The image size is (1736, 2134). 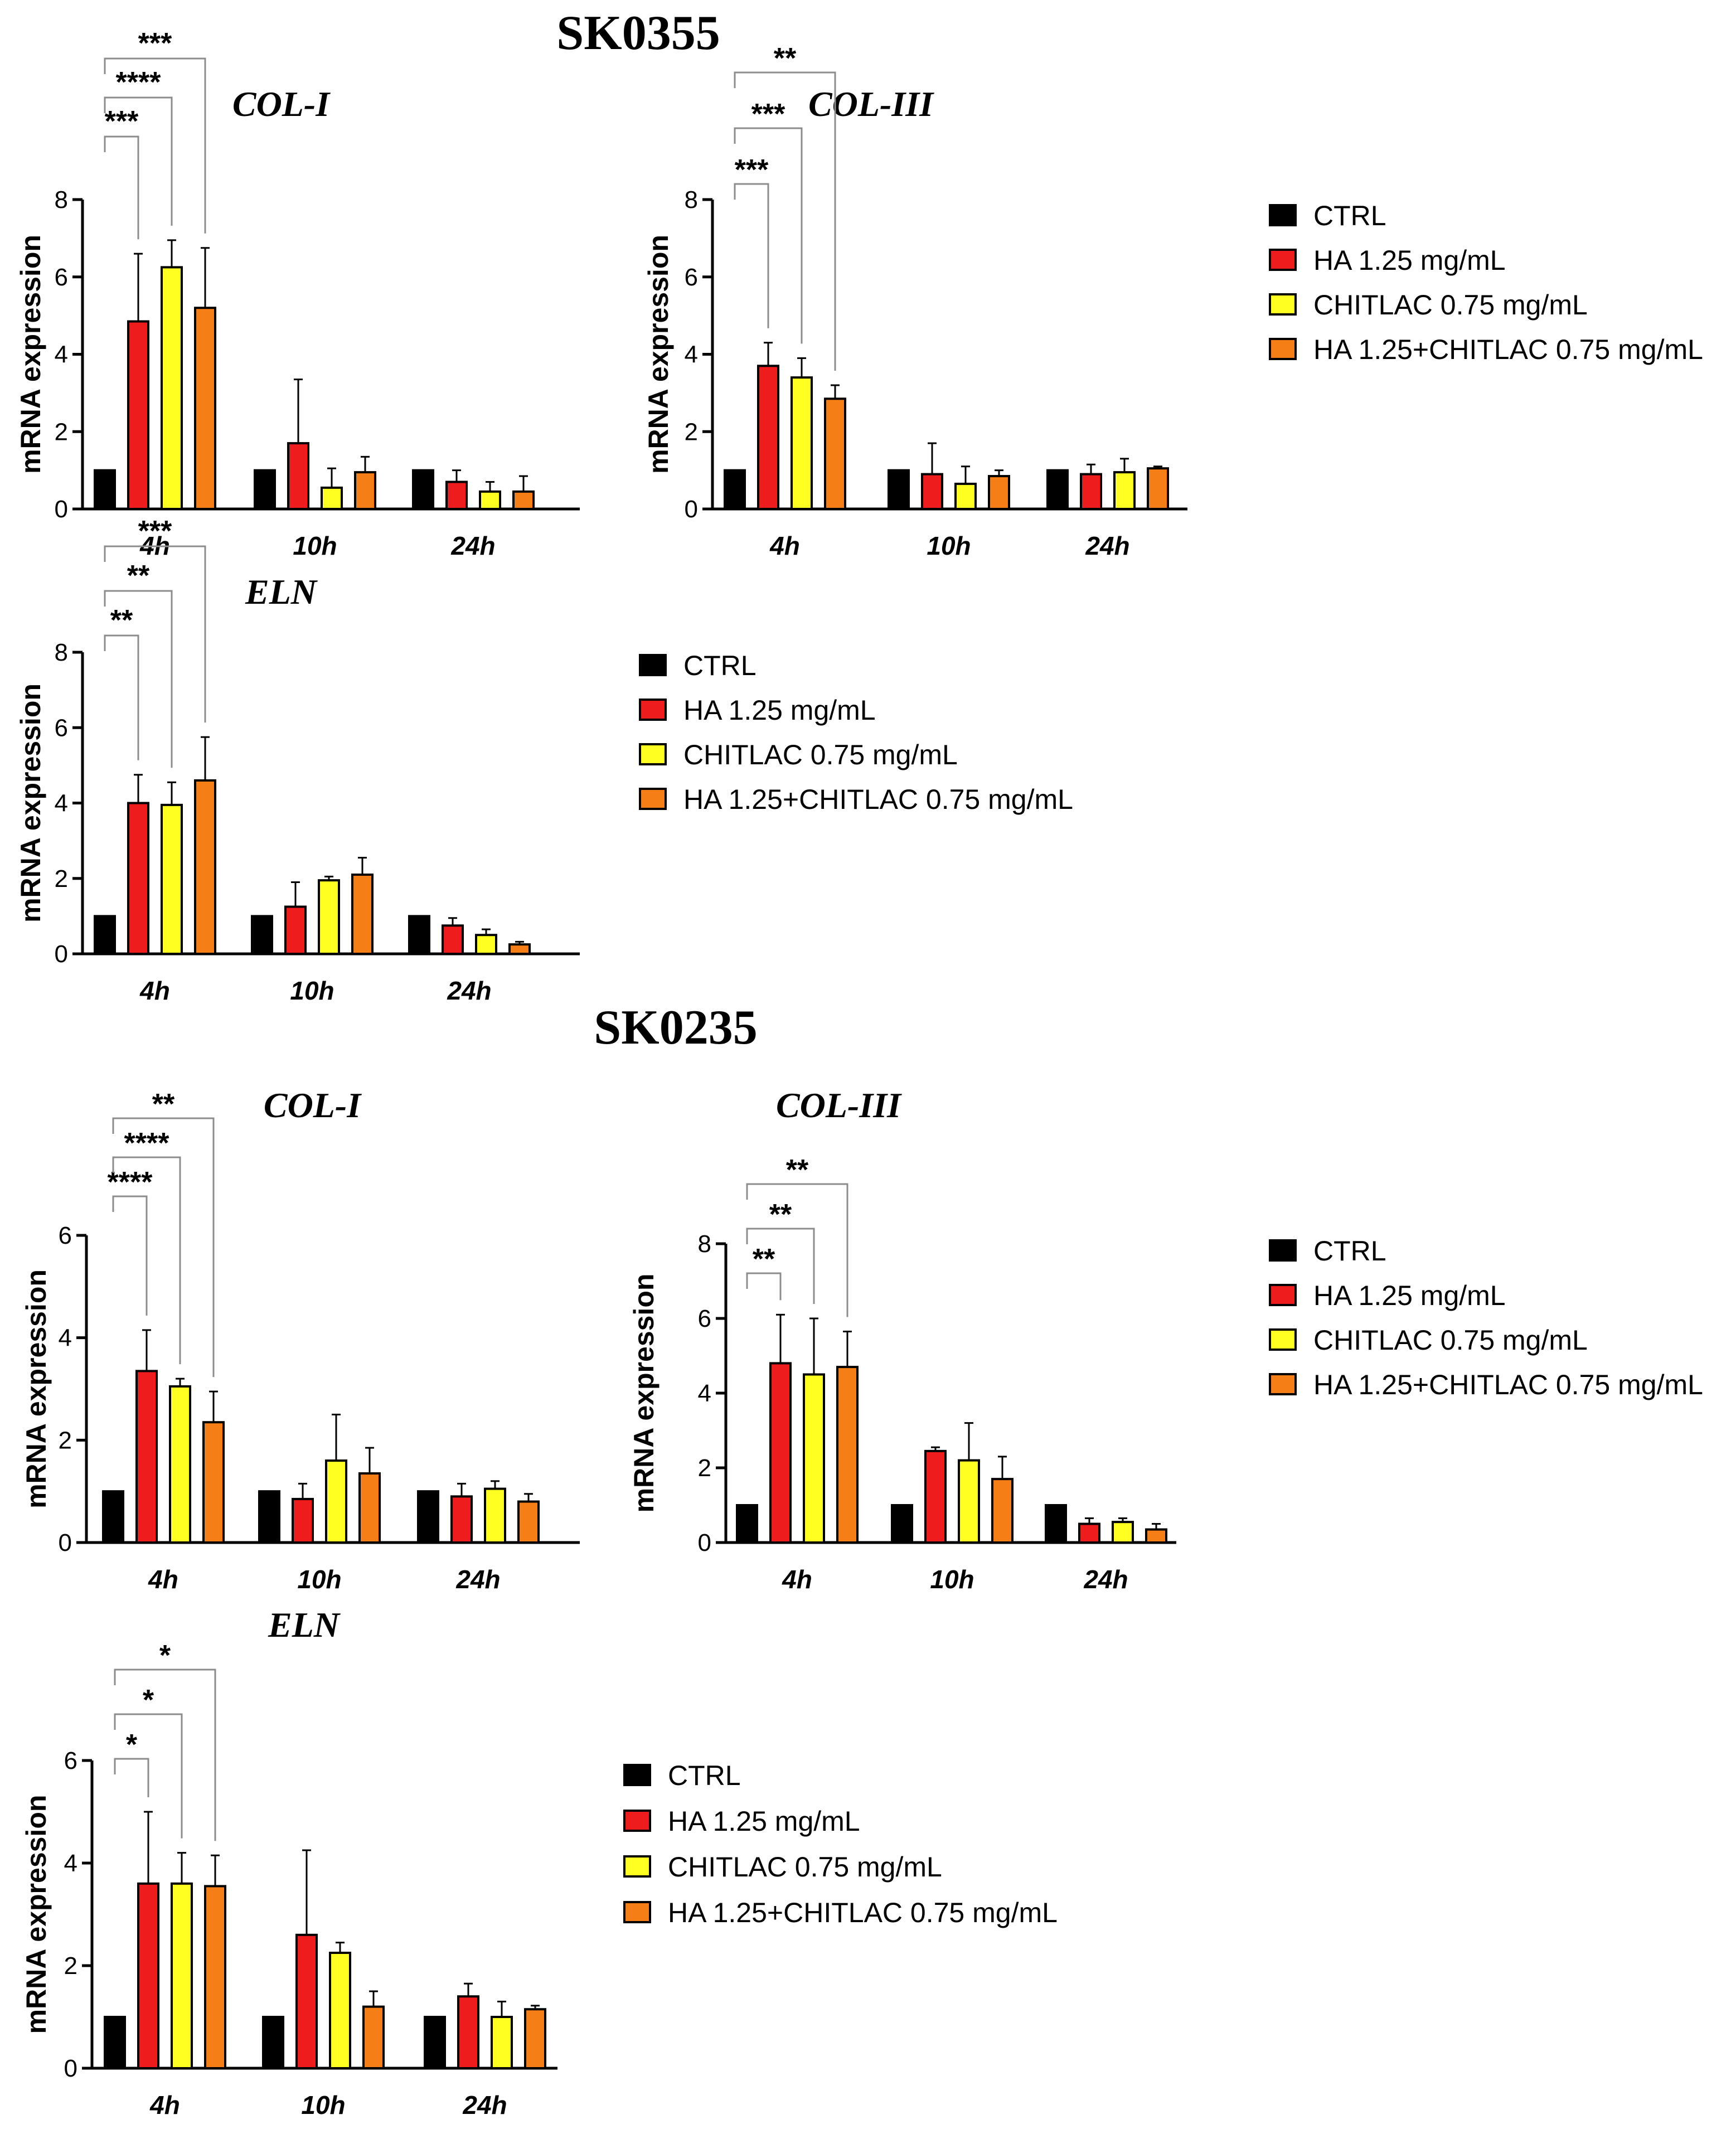 I want to click on legend-label: CHITLAC 0.75 mg/mL, so click(x=821, y=755).